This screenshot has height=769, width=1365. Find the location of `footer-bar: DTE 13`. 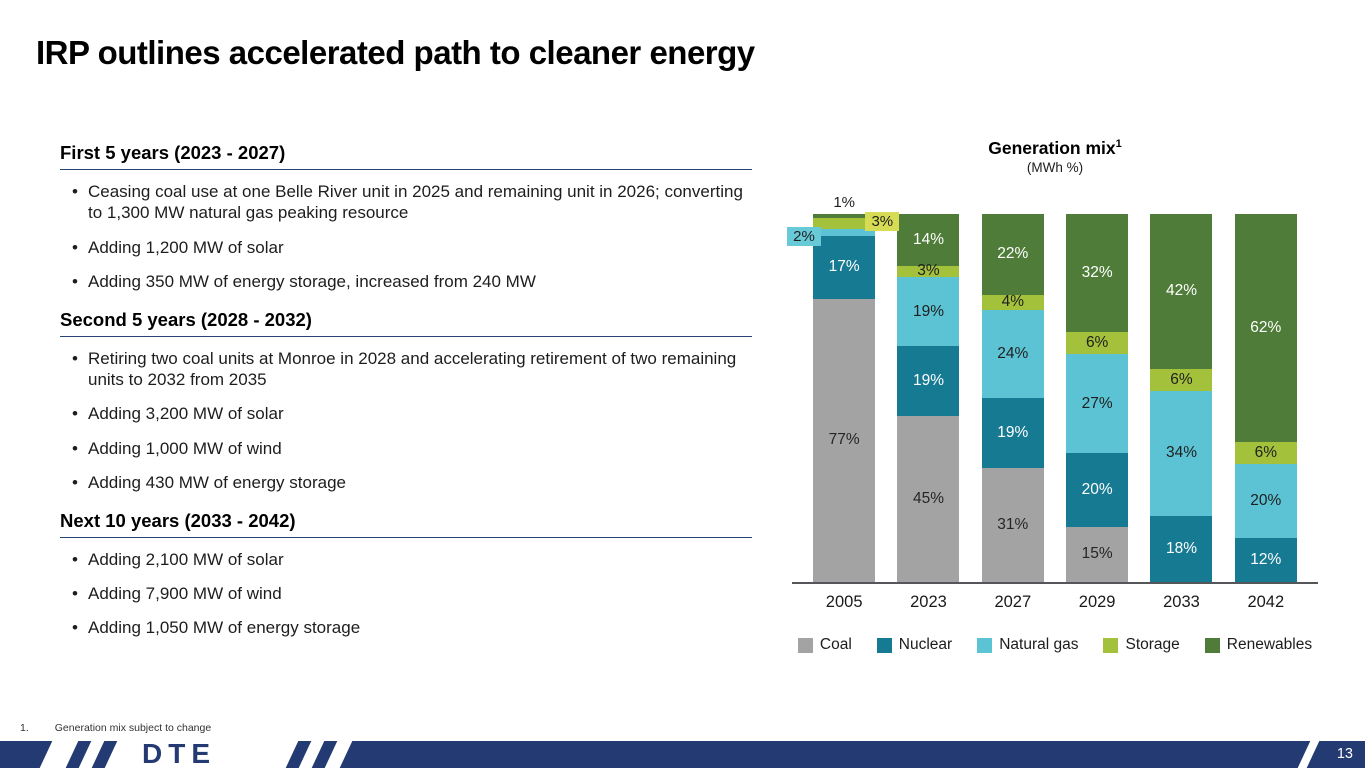

footer-bar: DTE 13 is located at coordinates (682, 754).